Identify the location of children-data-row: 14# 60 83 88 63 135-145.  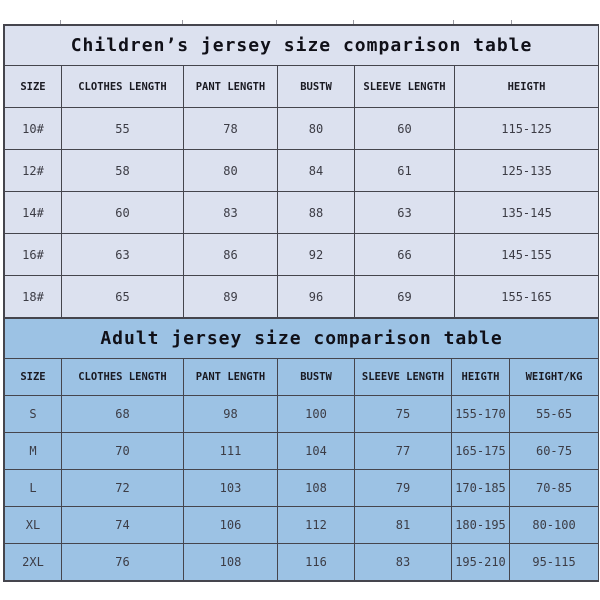
(302, 212).